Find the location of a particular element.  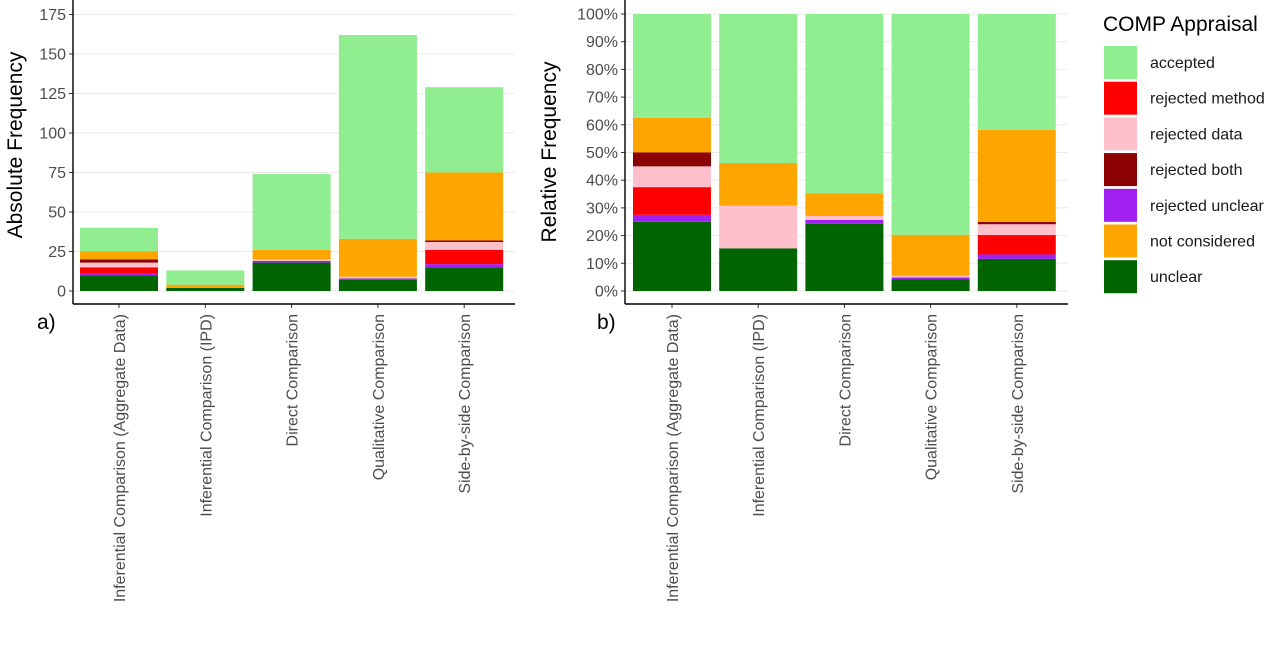

y-tick-label: 0% is located at coordinates (606, 292).